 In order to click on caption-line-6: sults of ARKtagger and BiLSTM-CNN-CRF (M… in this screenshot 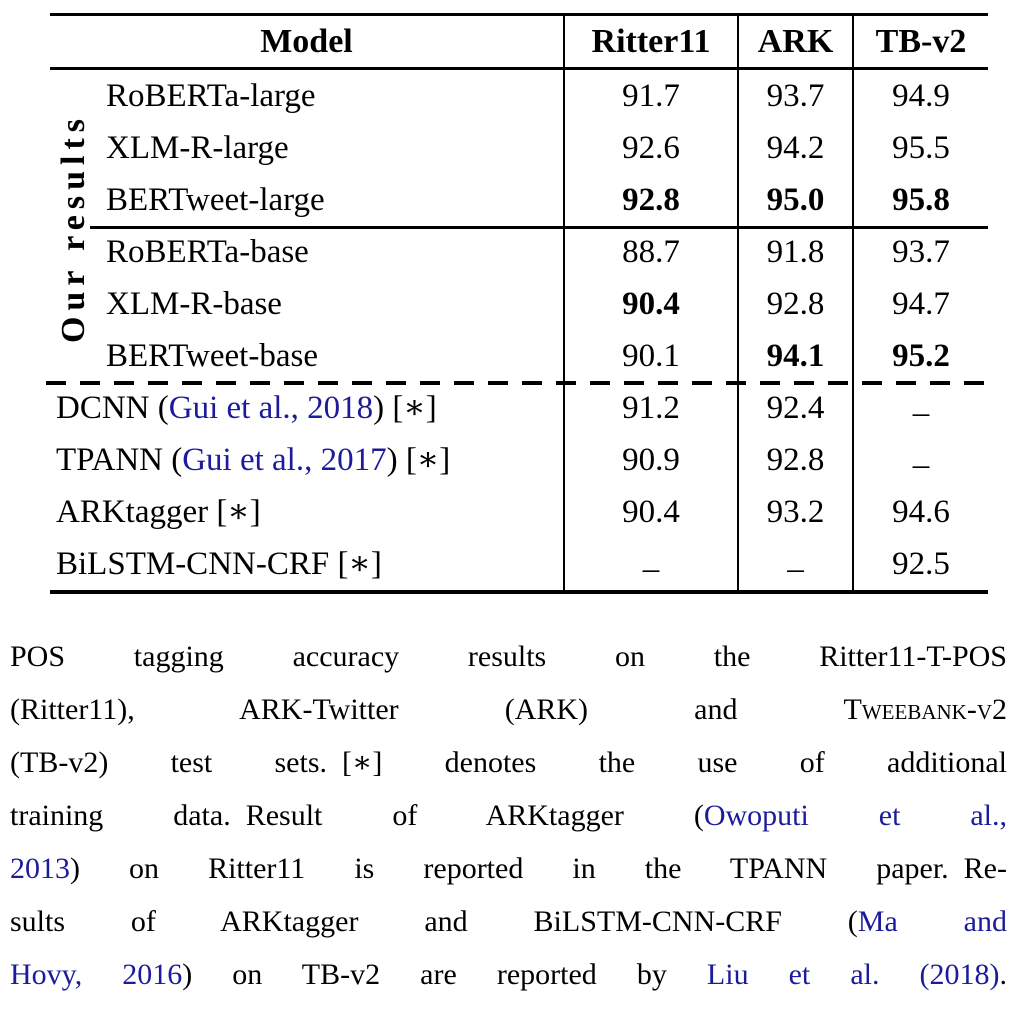, I will do `click(508, 921)`.